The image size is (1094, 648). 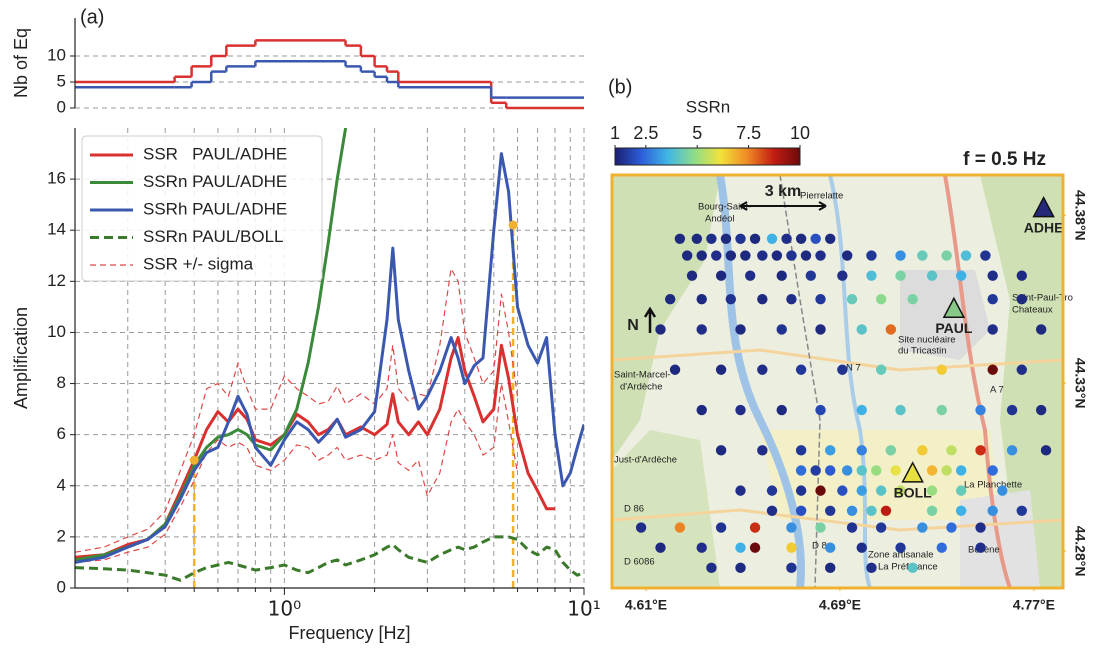 What do you see at coordinates (620, 87) in the screenshot?
I see `panel-label: (b)` at bounding box center [620, 87].